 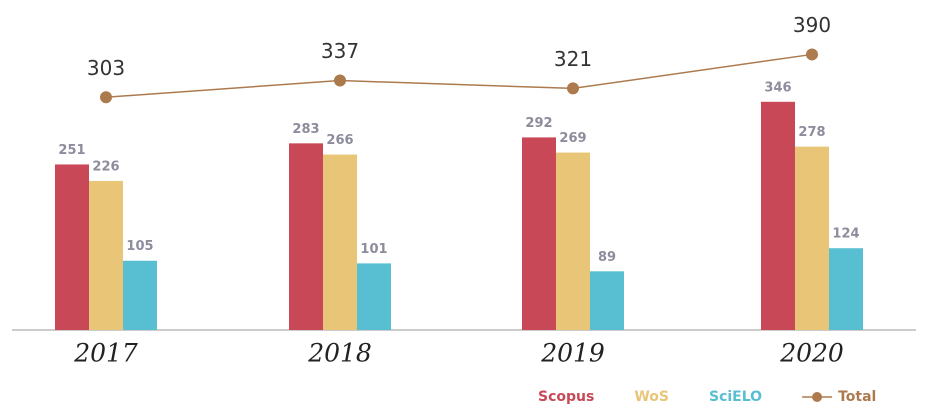 I want to click on line-label: 390, so click(x=812, y=25).